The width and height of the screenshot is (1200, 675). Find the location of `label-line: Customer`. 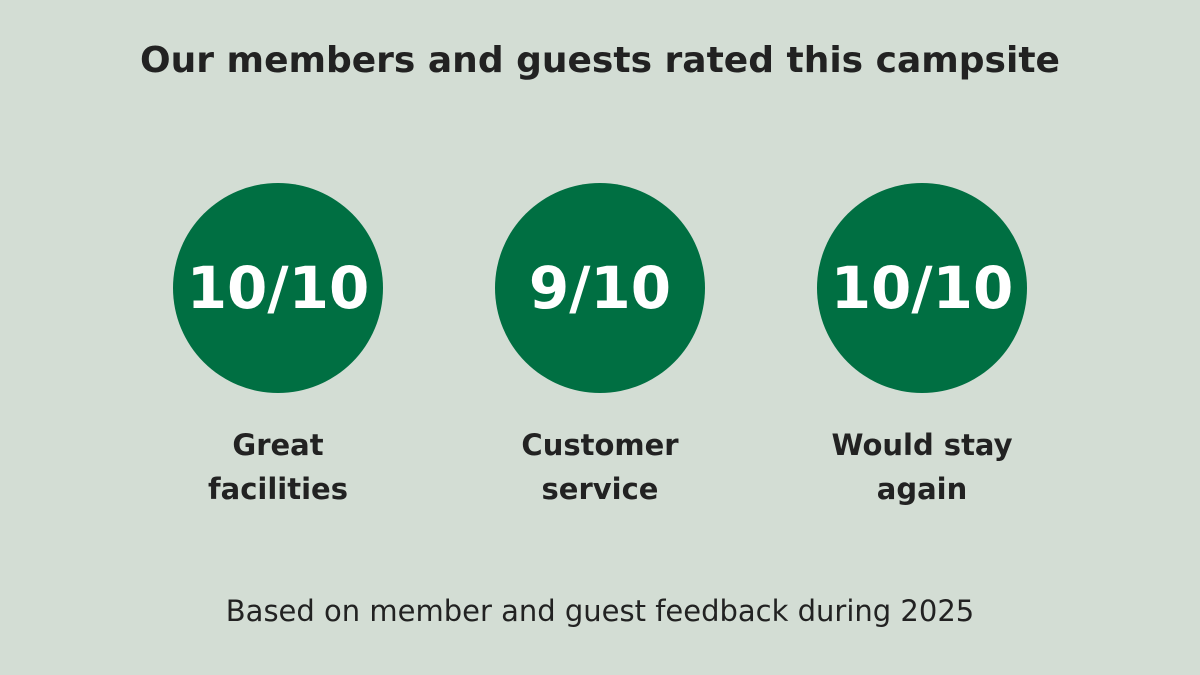

label-line: Customer is located at coordinates (600, 445).